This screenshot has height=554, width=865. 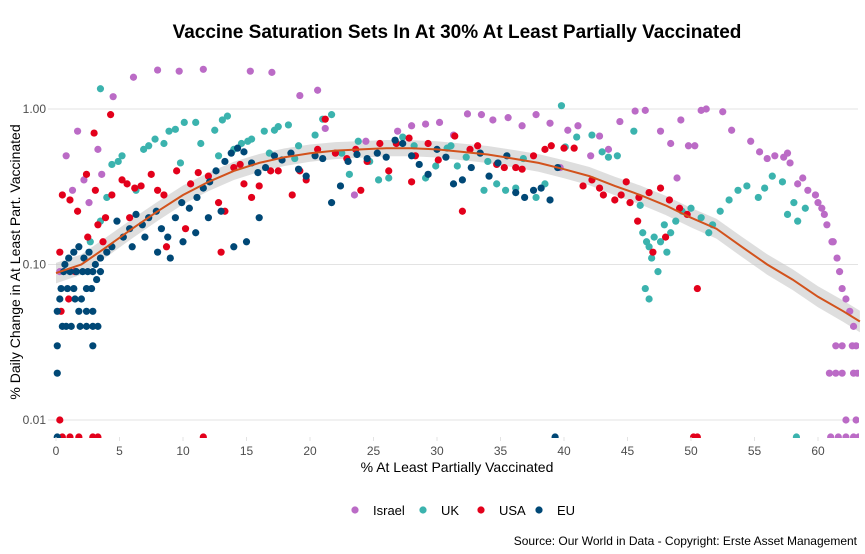 I want to click on y-tick-label: 0.01, so click(x=35, y=420).